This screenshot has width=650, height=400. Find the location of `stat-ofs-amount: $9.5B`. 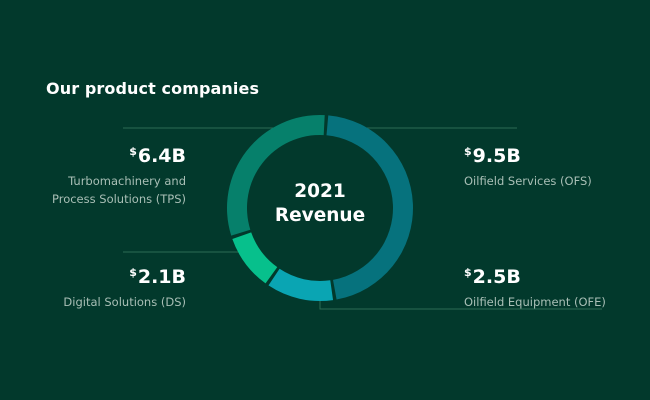

stat-ofs-amount: $9.5B is located at coordinates (528, 154).